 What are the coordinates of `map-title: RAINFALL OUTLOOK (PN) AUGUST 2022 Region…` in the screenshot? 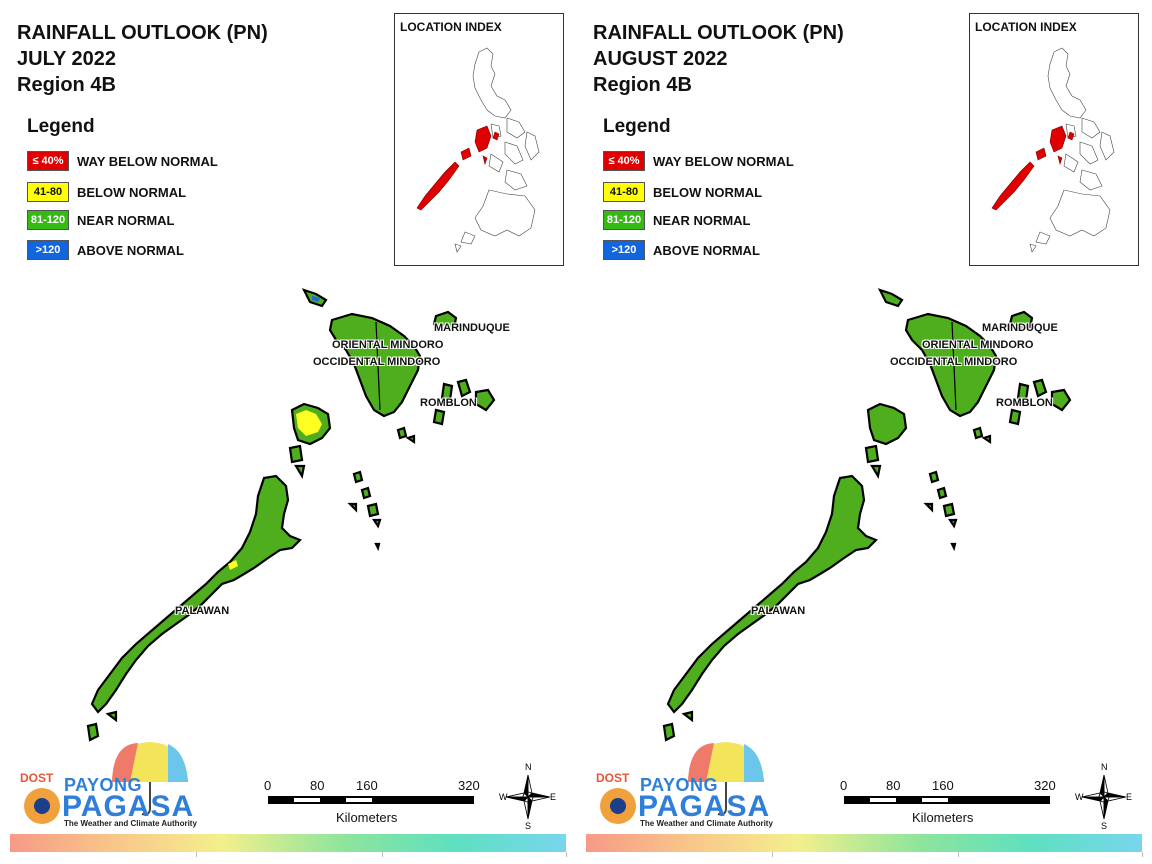 It's located at (718, 59).